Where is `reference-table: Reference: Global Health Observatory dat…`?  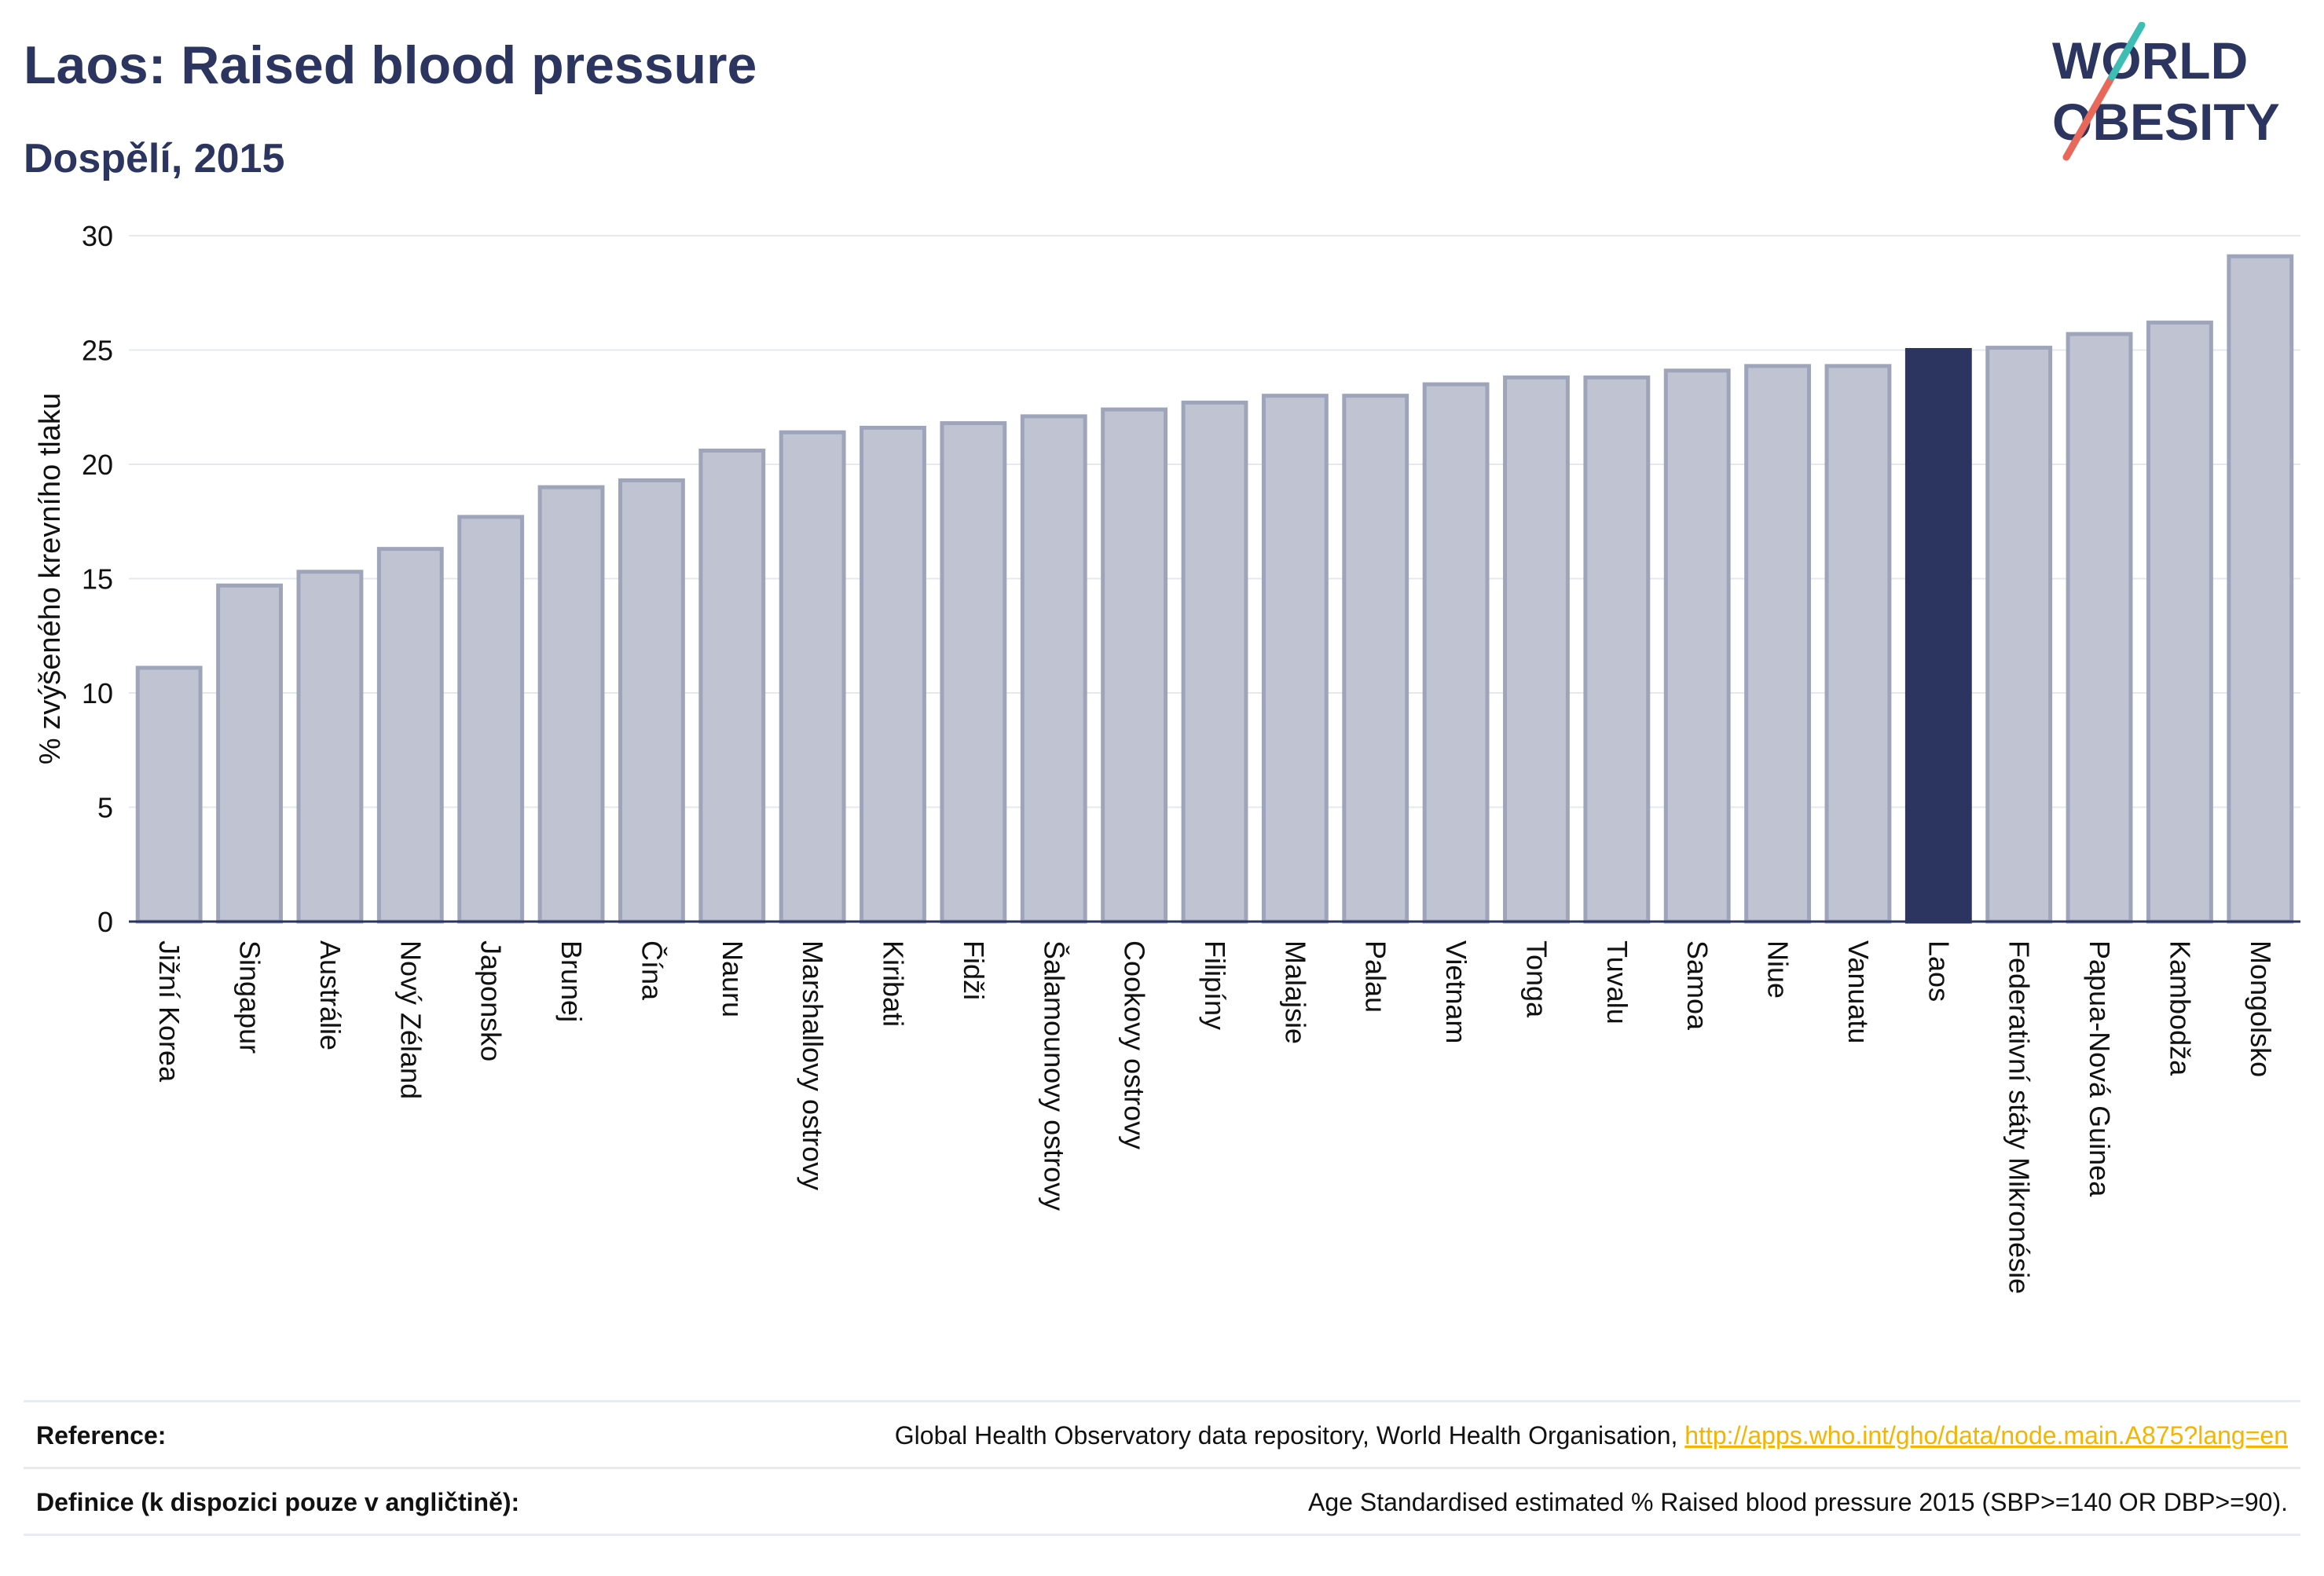 reference-table: Reference: Global Health Observatory dat… is located at coordinates (1162, 1468).